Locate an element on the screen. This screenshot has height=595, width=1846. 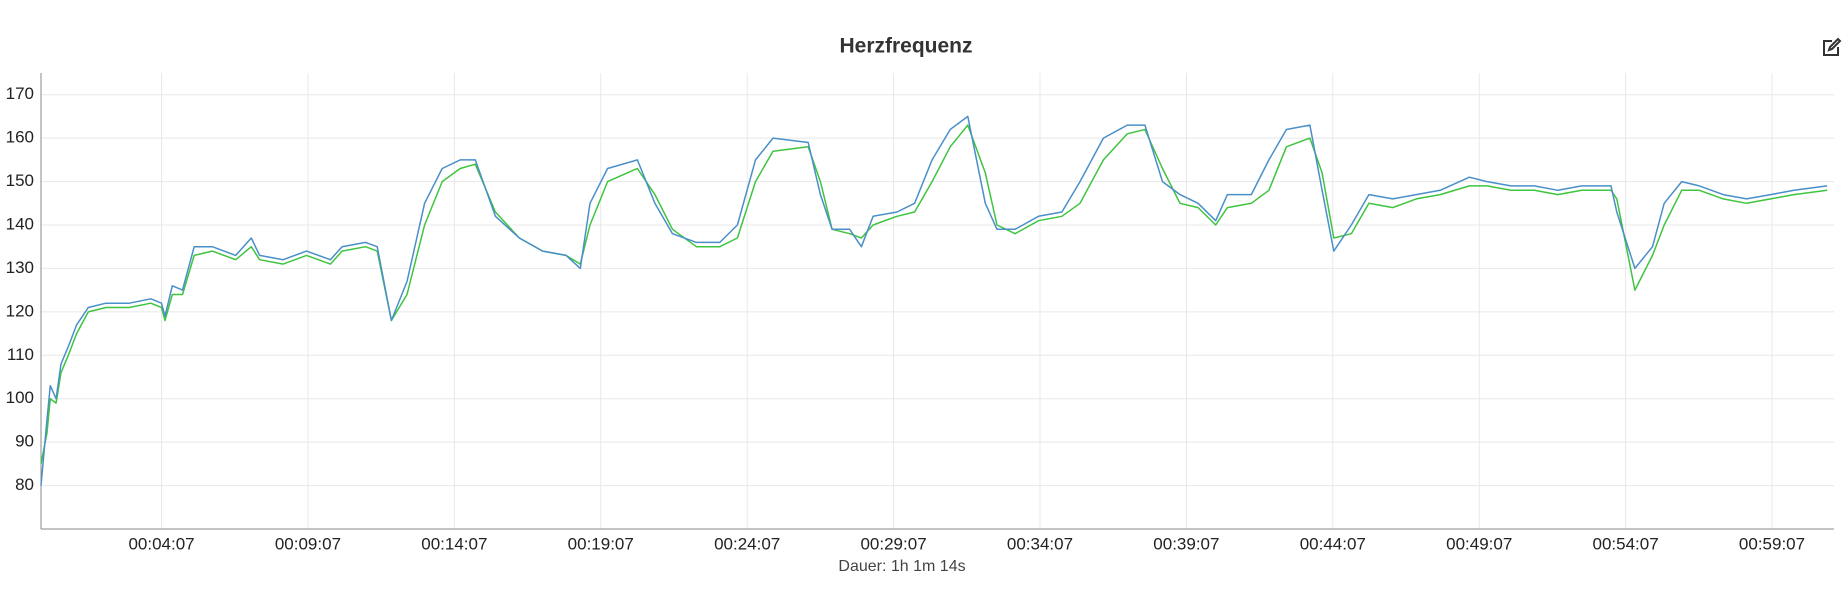
x-axis-label: Dauer: 1h 1m 14s is located at coordinates (901, 566).